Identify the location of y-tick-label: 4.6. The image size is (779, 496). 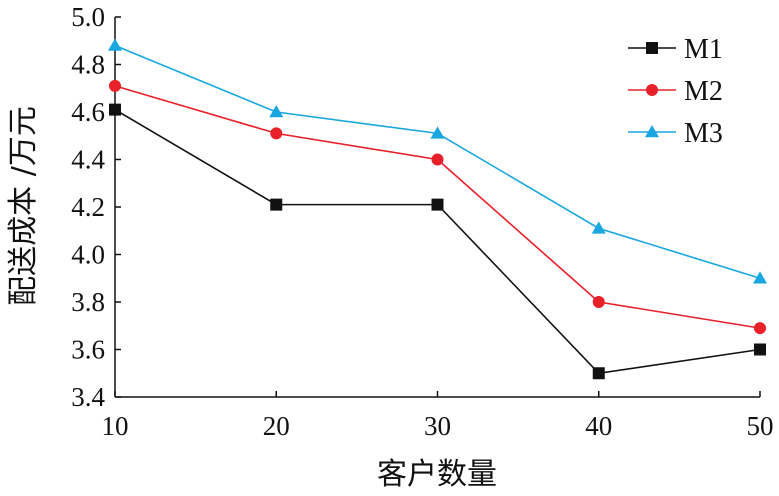
(88, 112).